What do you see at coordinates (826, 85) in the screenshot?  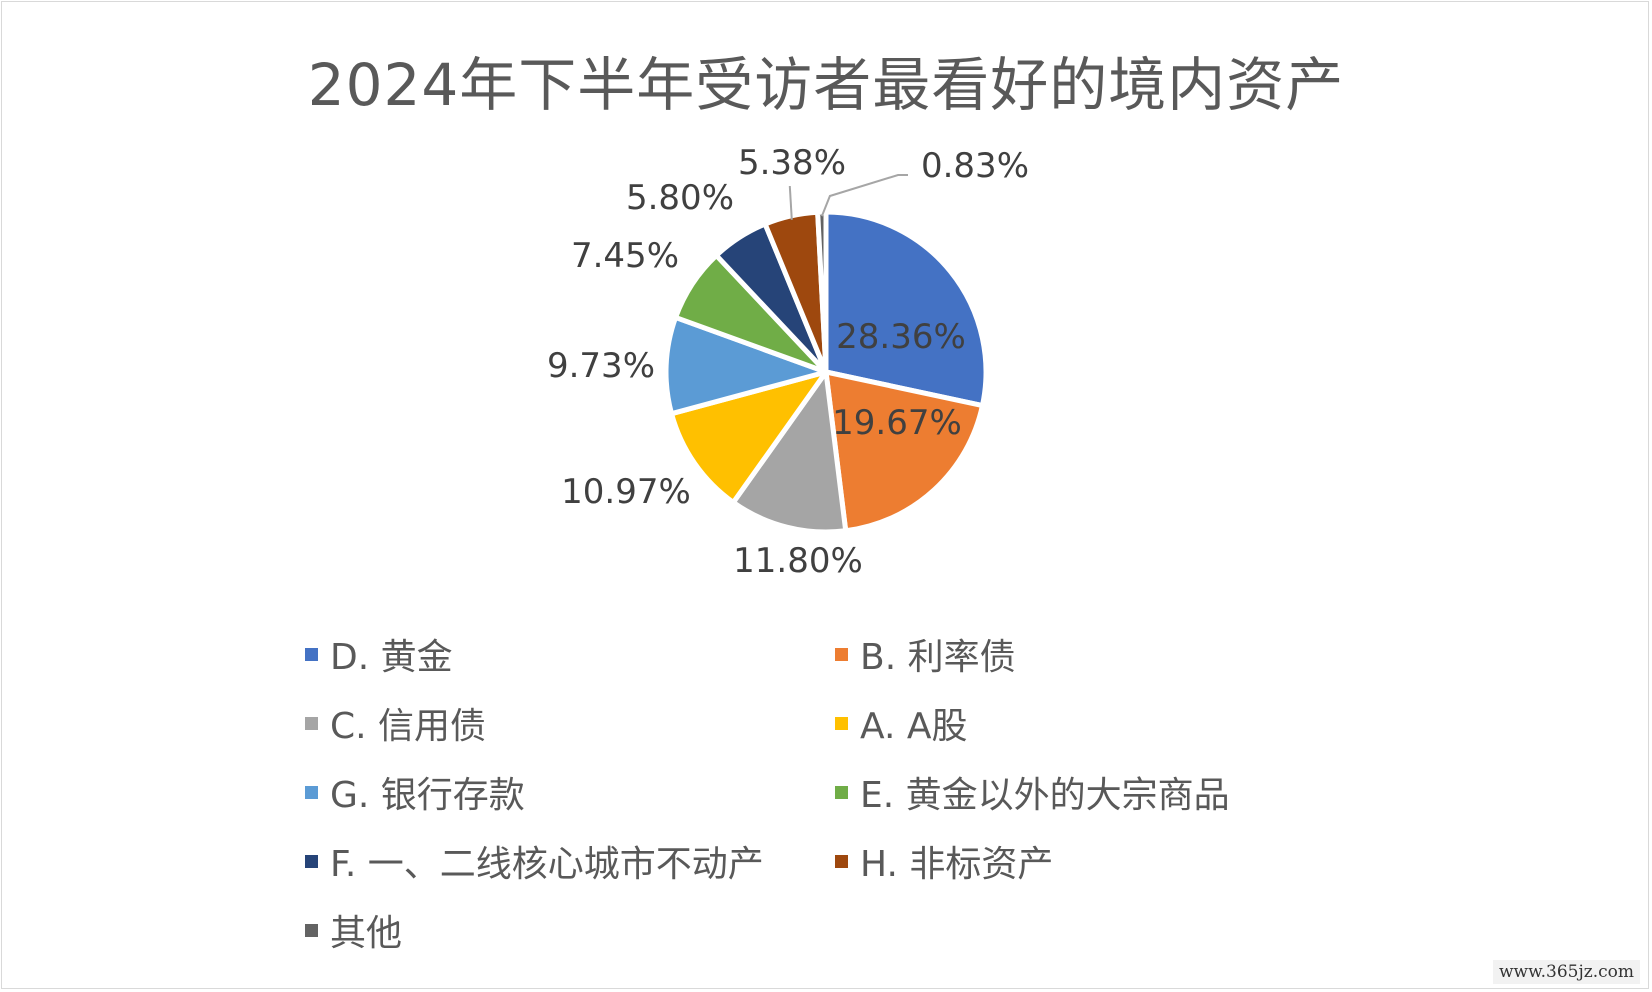 I see `chart-title: 2024年下半年受访者最看好的境内资产` at bounding box center [826, 85].